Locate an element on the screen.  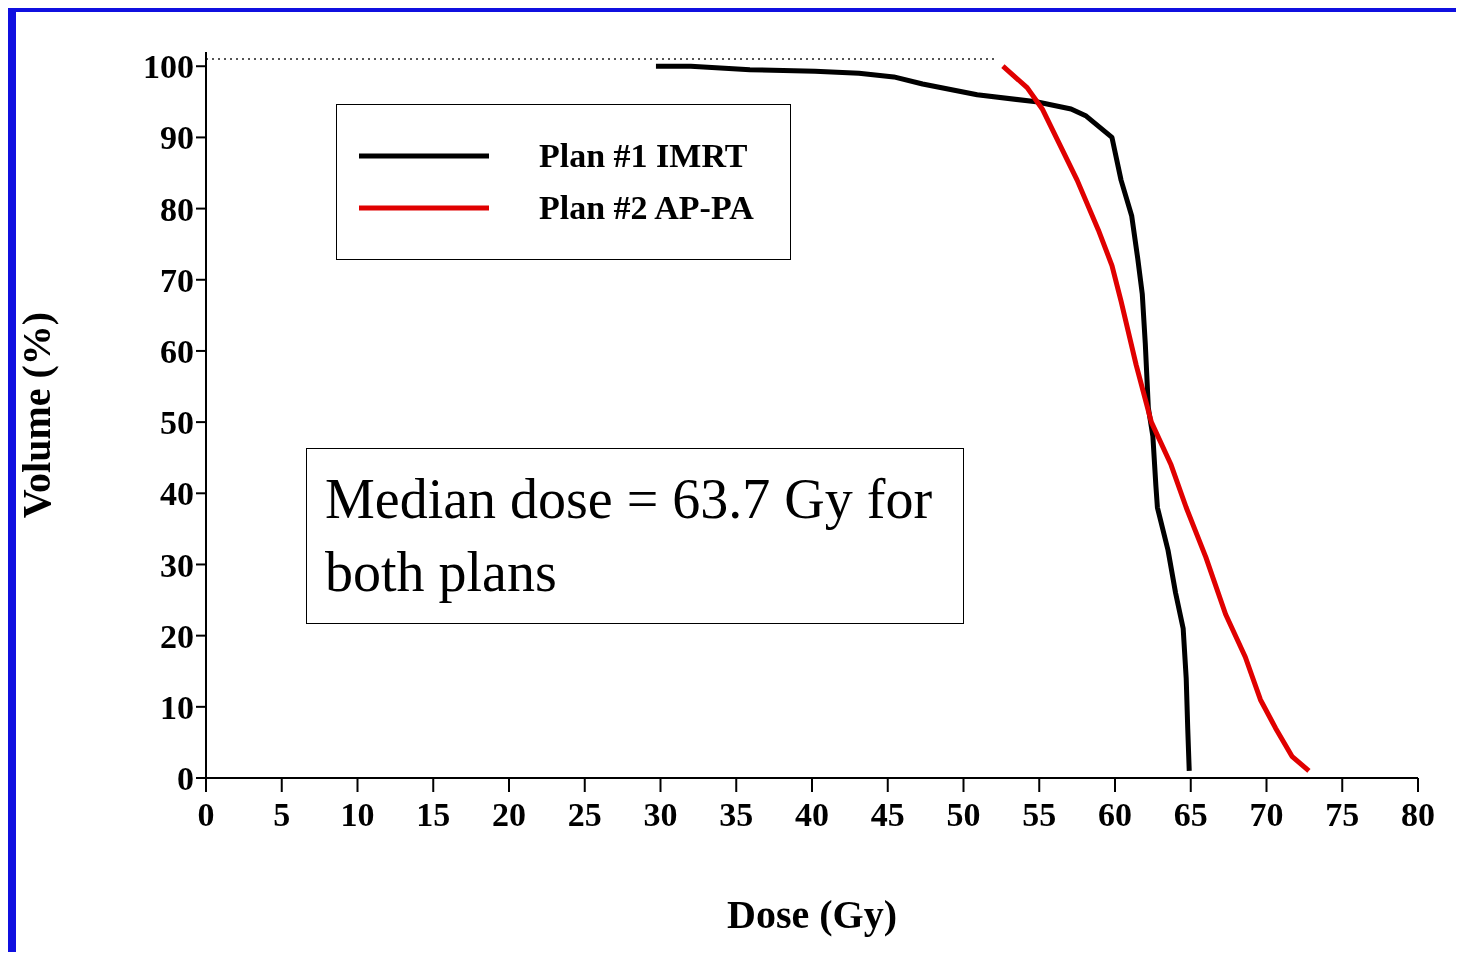
x-tick-label: 20 is located at coordinates (509, 815).